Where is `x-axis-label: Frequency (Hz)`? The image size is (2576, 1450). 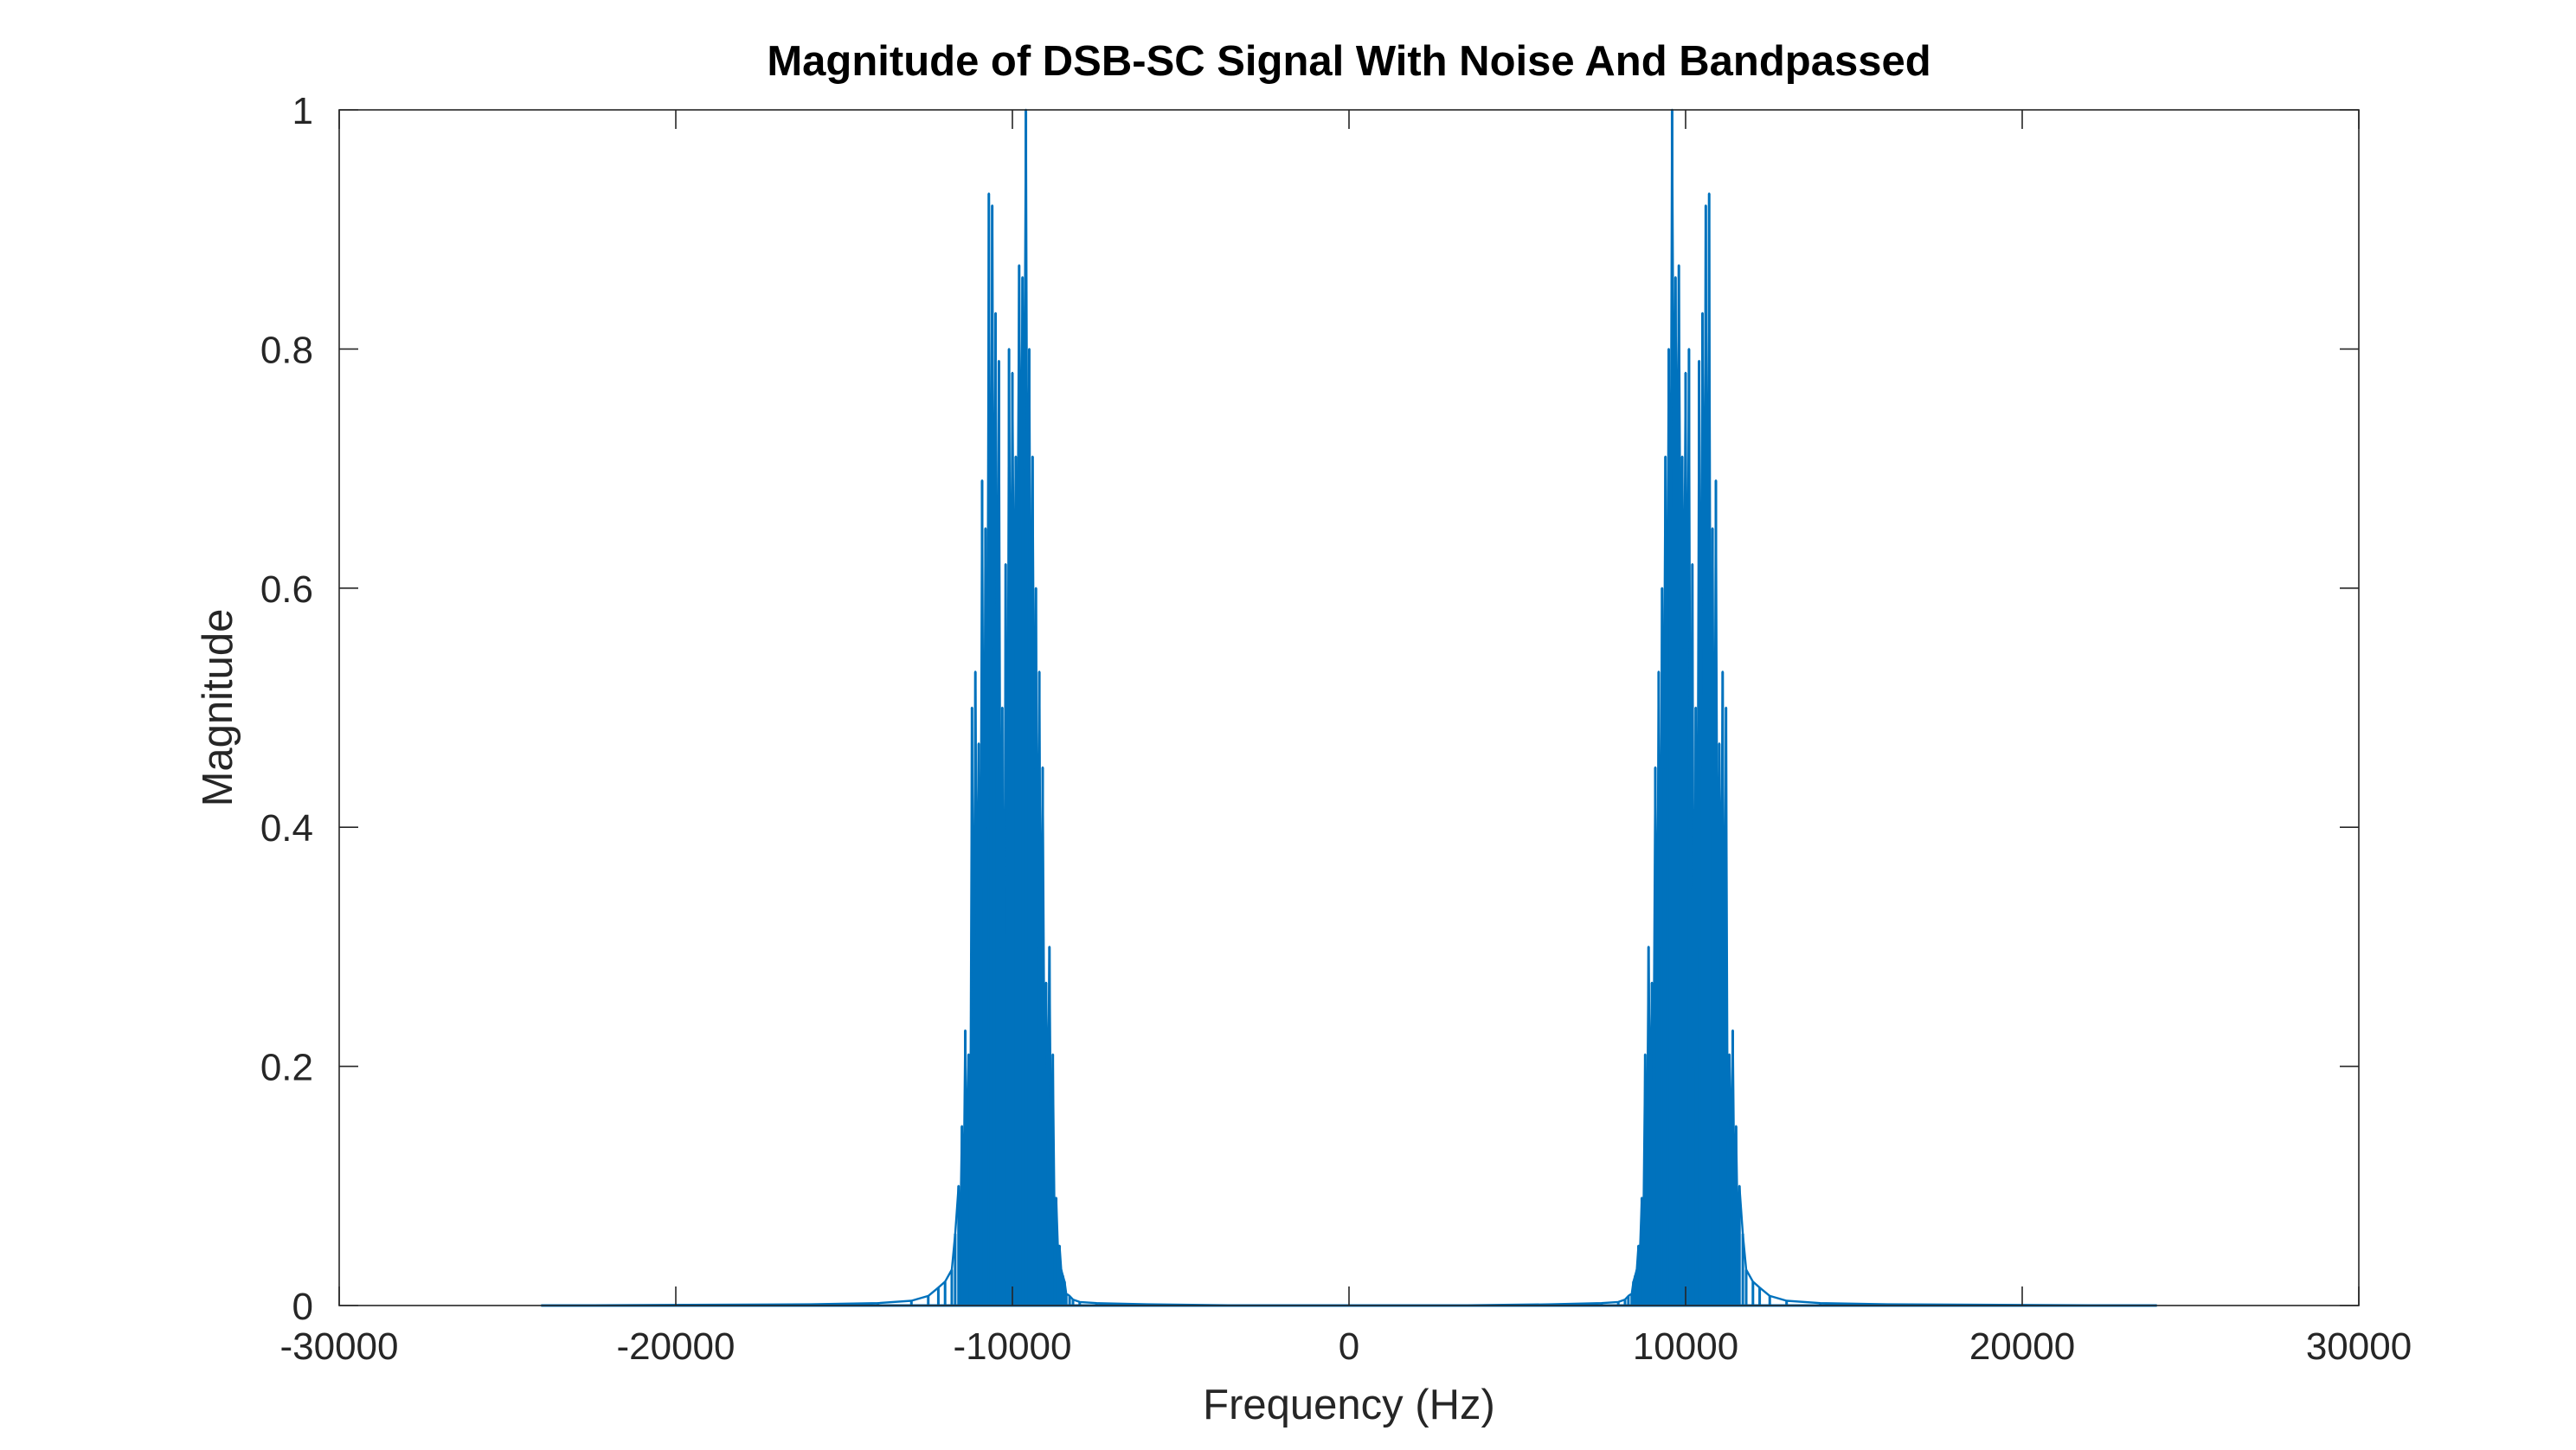
x-axis-label: Frequency (Hz) is located at coordinates (1349, 1405).